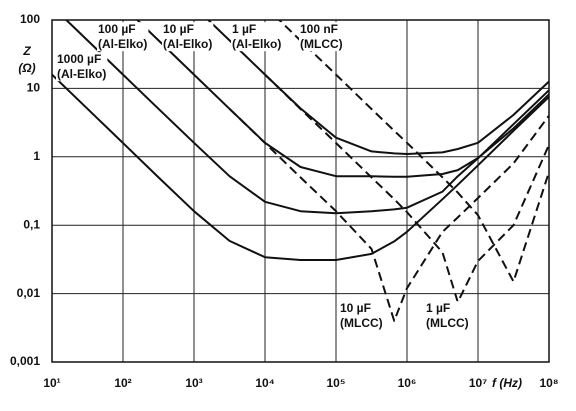 The height and width of the screenshot is (411, 576). I want to click on x-tick-label: 10³, so click(193, 383).